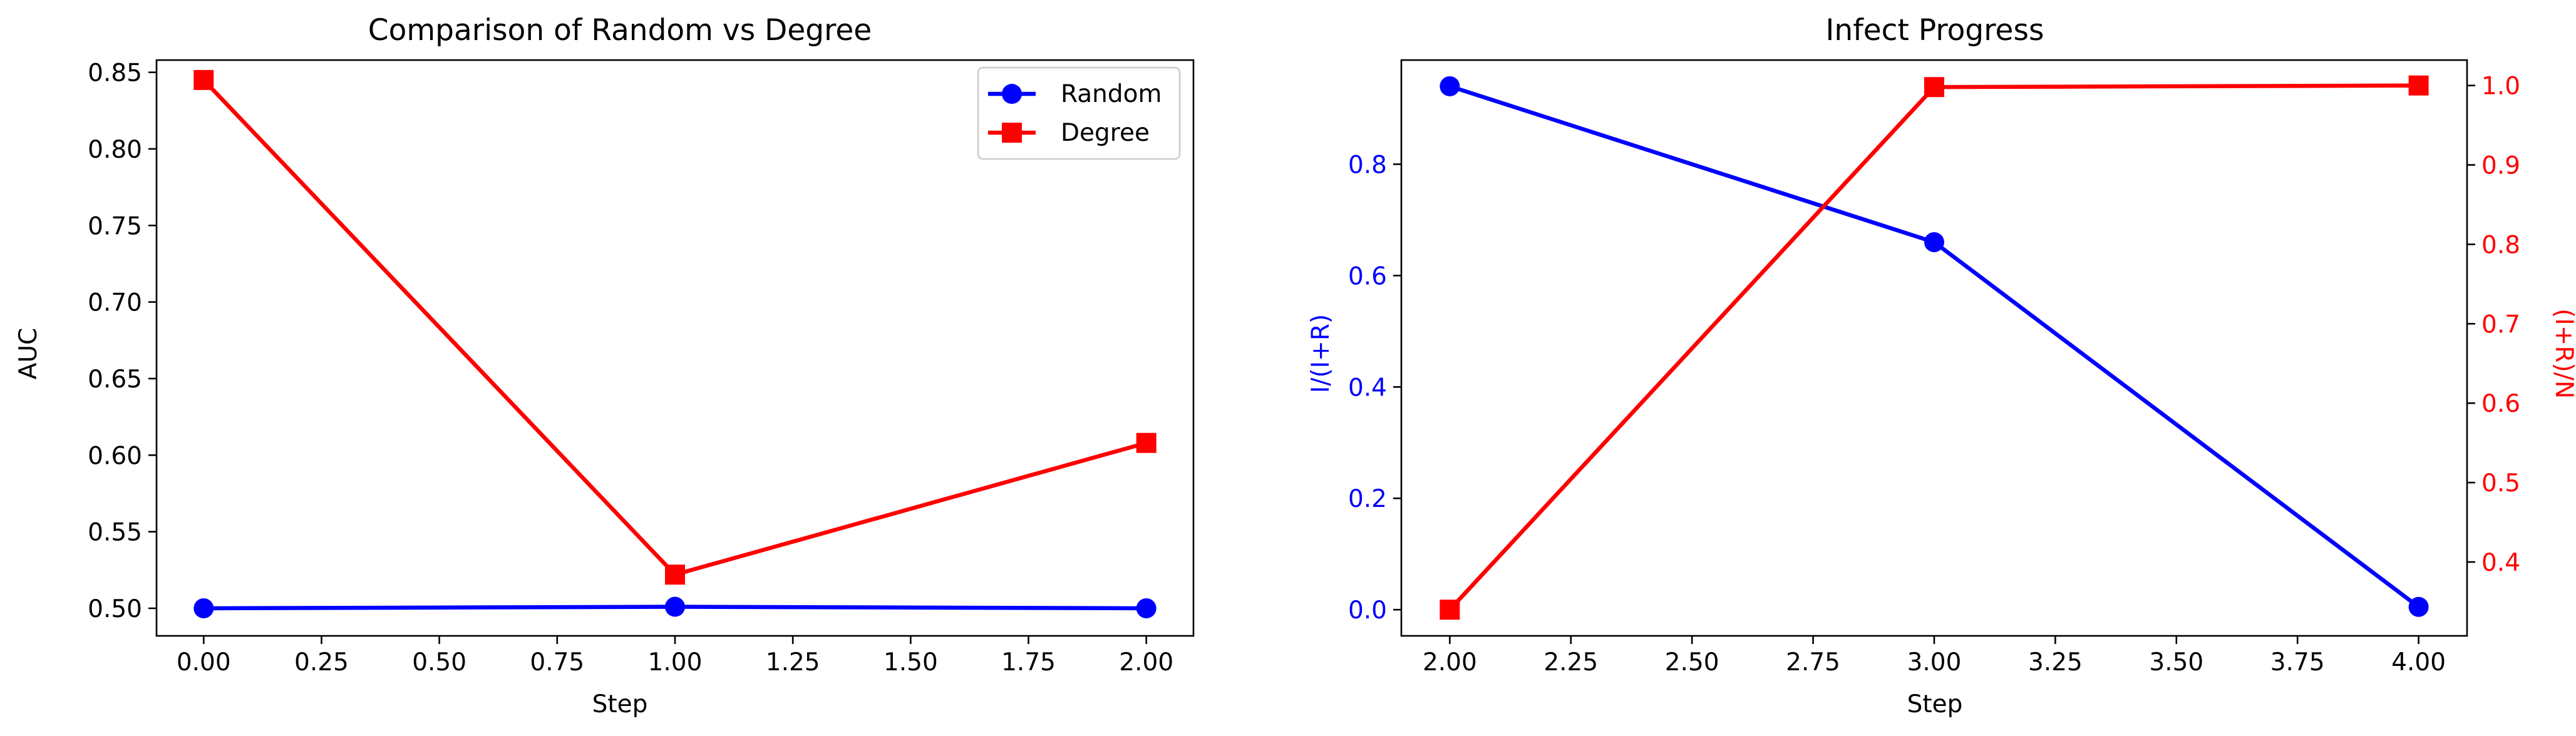 The width and height of the screenshot is (2576, 736). I want to click on infect-progress-x-axis-label: Step, so click(1935, 704).